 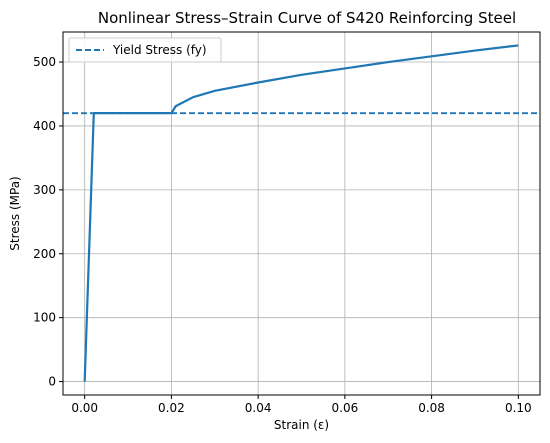 I want to click on x-tick-label: 0.04, so click(x=258, y=408).